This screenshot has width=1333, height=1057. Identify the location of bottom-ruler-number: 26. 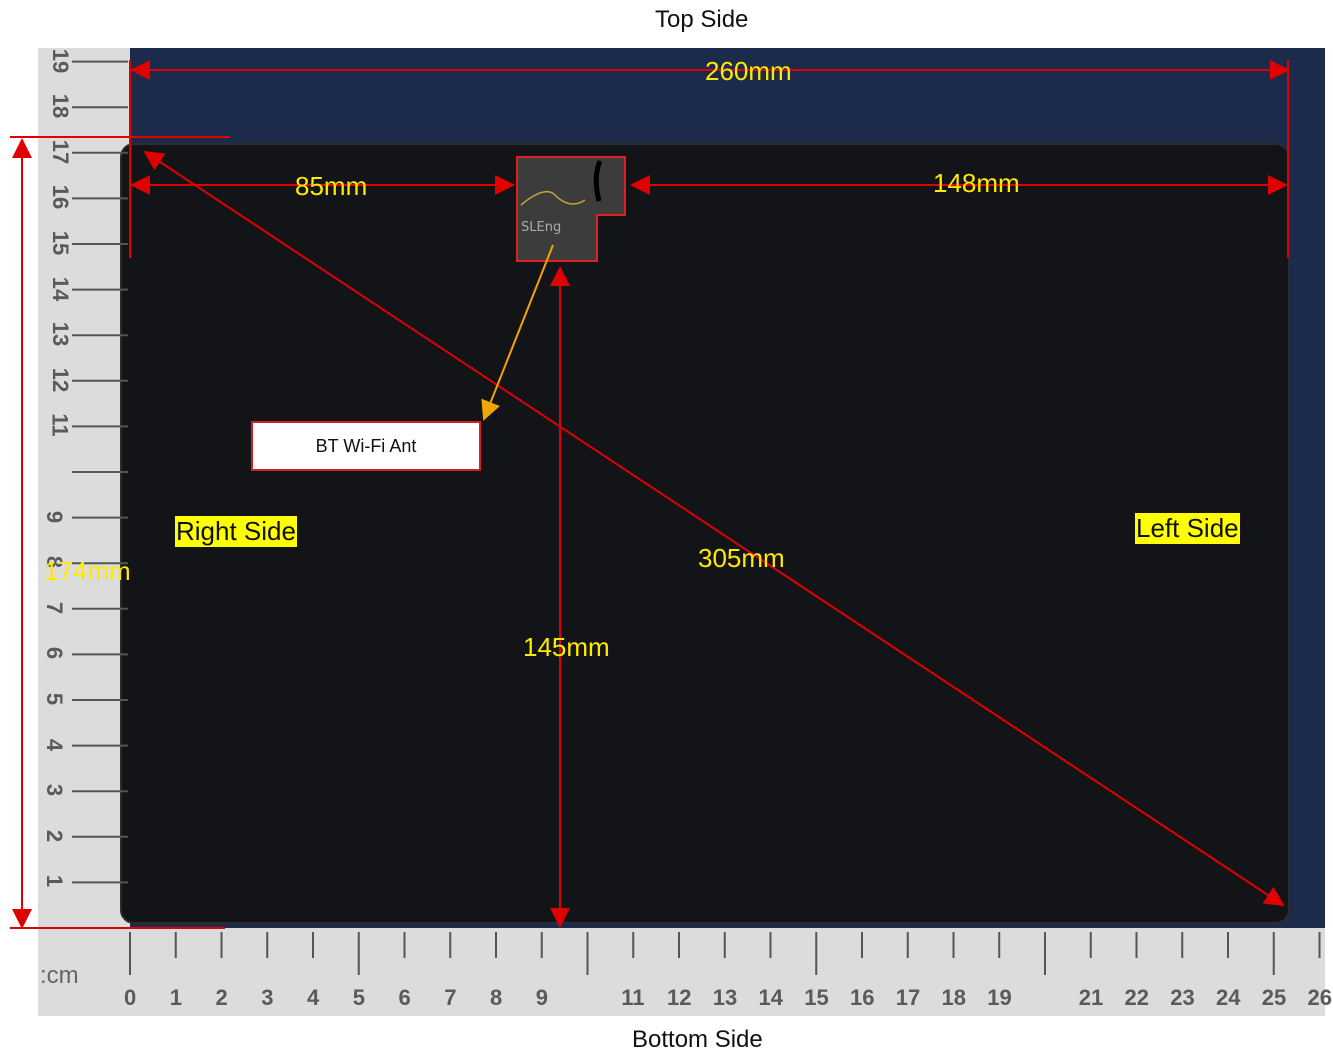
(1319, 997).